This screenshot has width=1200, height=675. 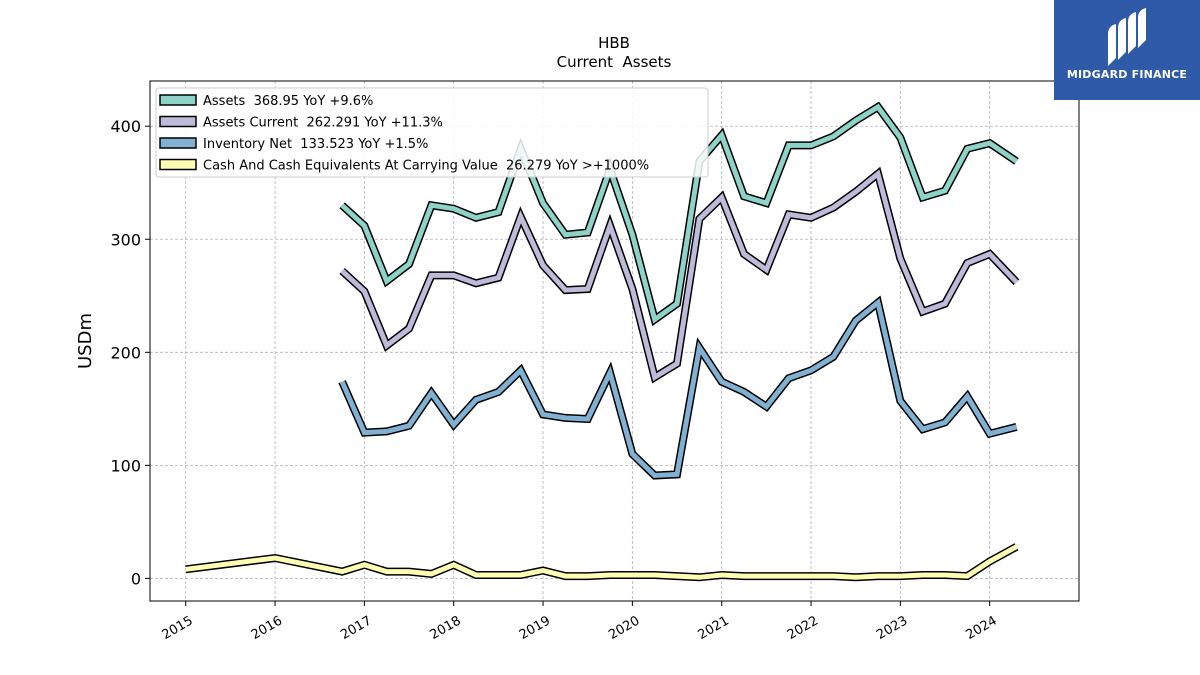 What do you see at coordinates (614, 43) in the screenshot?
I see `chart-title: HBB` at bounding box center [614, 43].